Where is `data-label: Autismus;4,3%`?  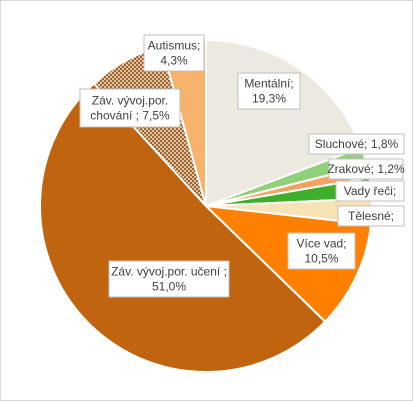
data-label: Autismus;4,3% is located at coordinates (174, 53).